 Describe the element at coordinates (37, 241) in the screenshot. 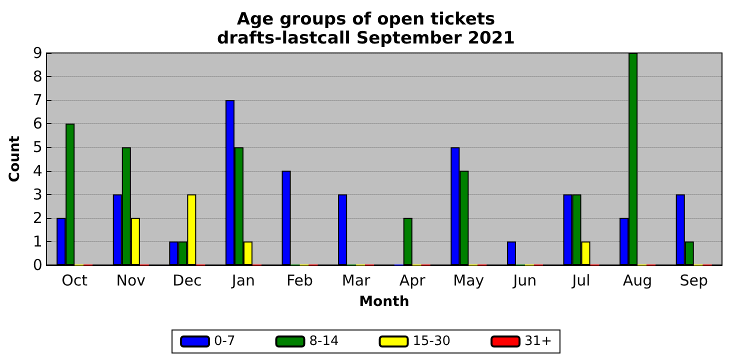

I see `y-tick-label: 1` at that location.